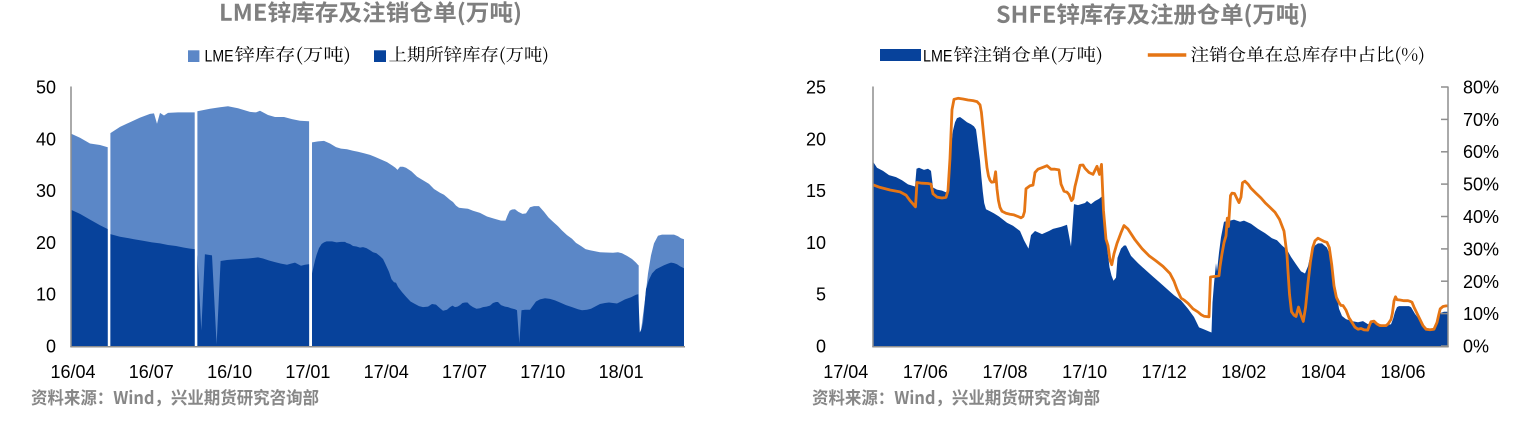  I want to click on svg-text: 18/06, so click(1402, 372).